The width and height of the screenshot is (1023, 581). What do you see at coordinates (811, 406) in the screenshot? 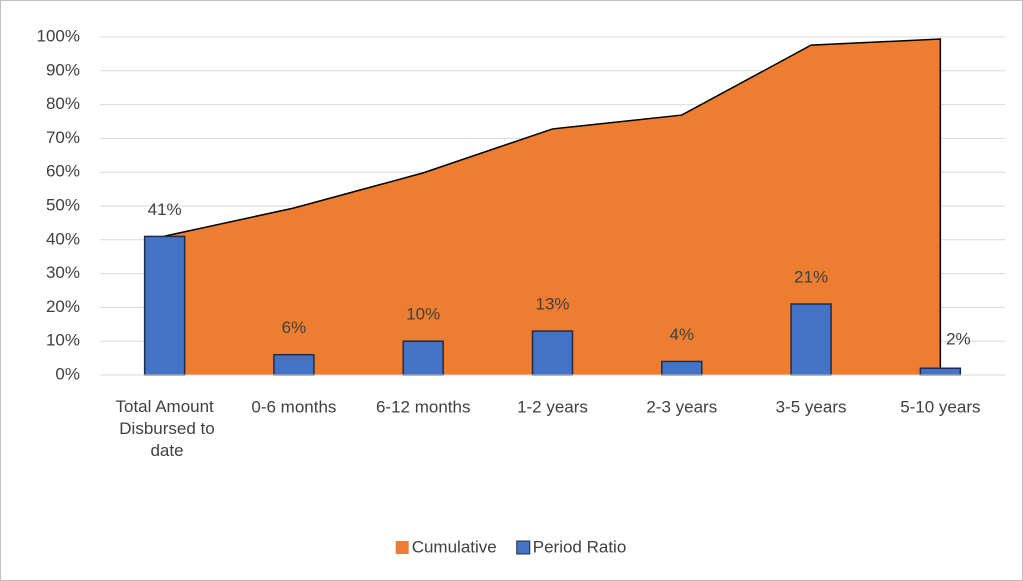
I see `x-tick-label: 3-5 years` at bounding box center [811, 406].